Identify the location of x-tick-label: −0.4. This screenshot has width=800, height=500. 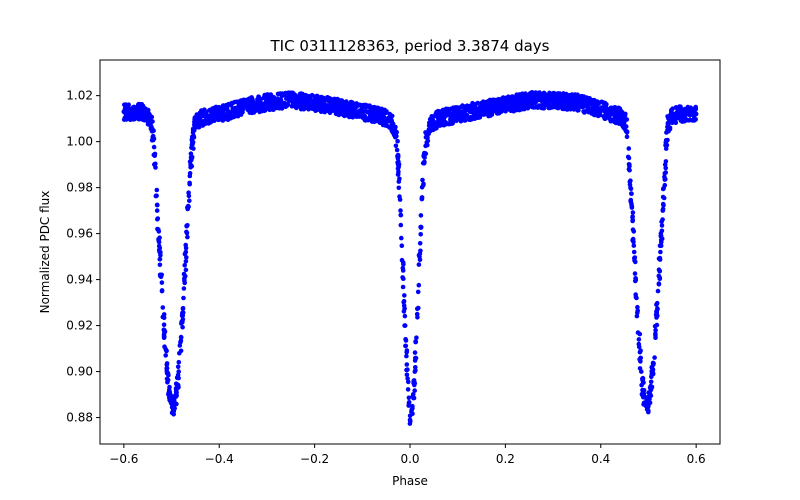
(219, 459).